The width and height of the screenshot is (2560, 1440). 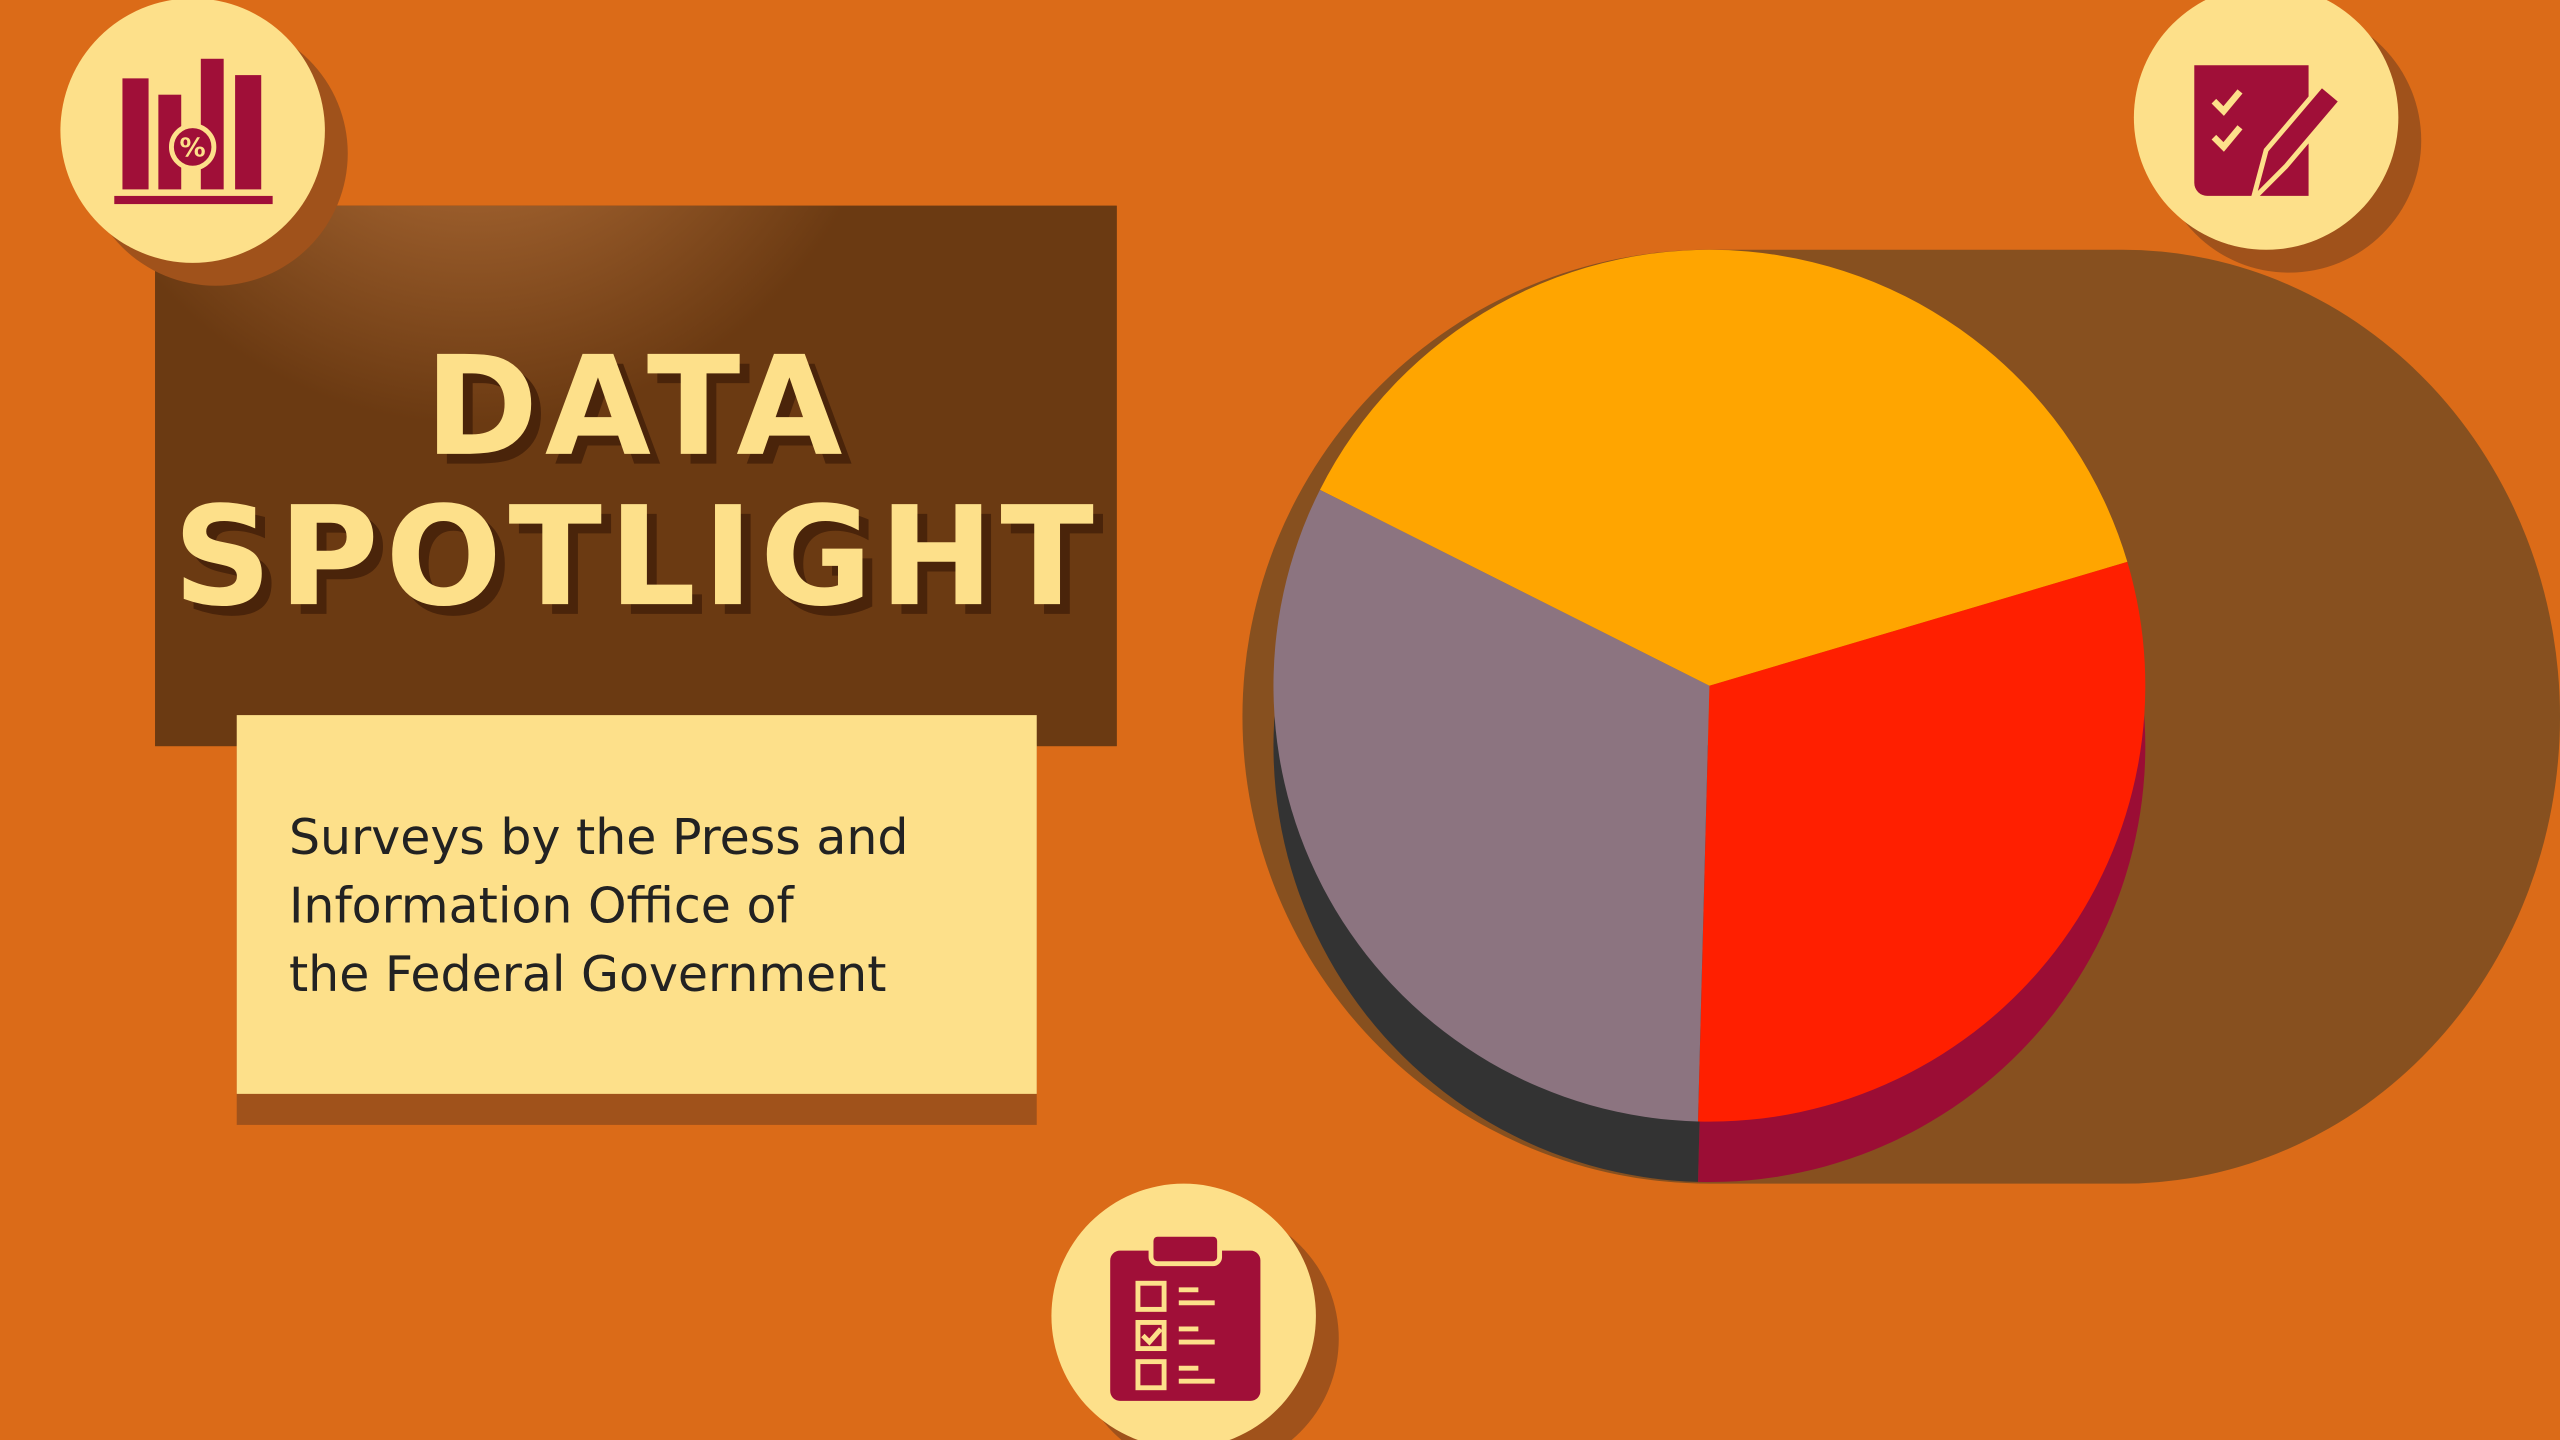 What do you see at coordinates (646, 417) in the screenshot?
I see `title-shadow: DATA` at bounding box center [646, 417].